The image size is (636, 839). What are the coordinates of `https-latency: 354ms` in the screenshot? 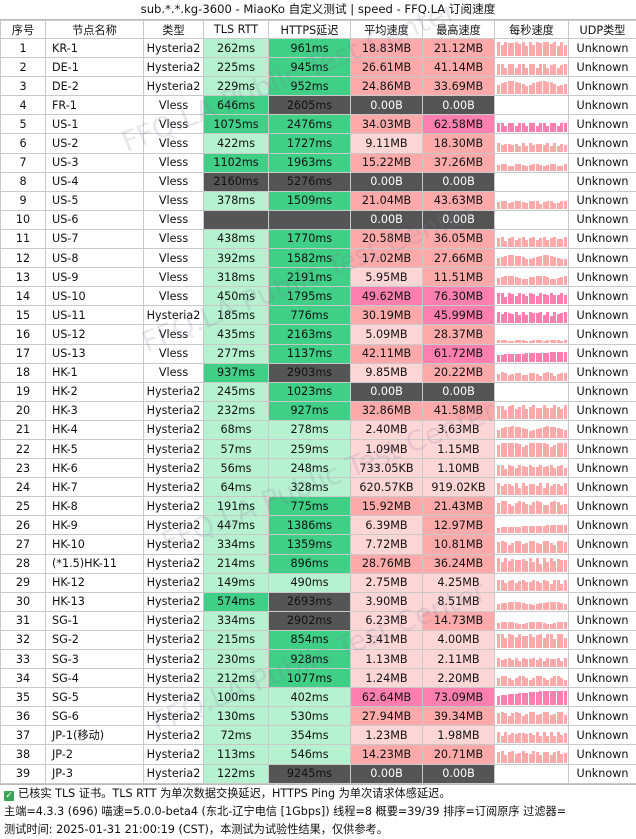 It's located at (310, 735).